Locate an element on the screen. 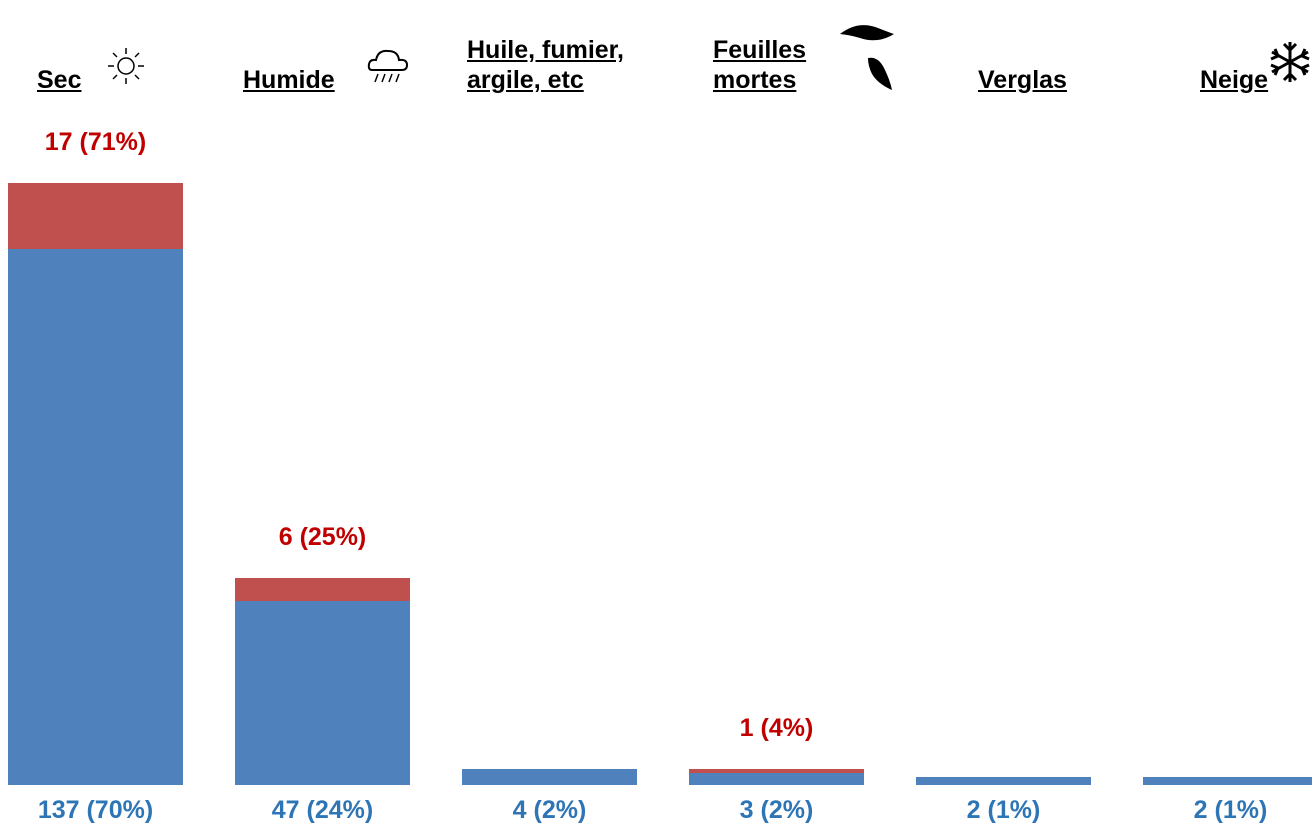 This screenshot has width=1312, height=831. bottom-value-label: 3 (2%) is located at coordinates (776, 810).